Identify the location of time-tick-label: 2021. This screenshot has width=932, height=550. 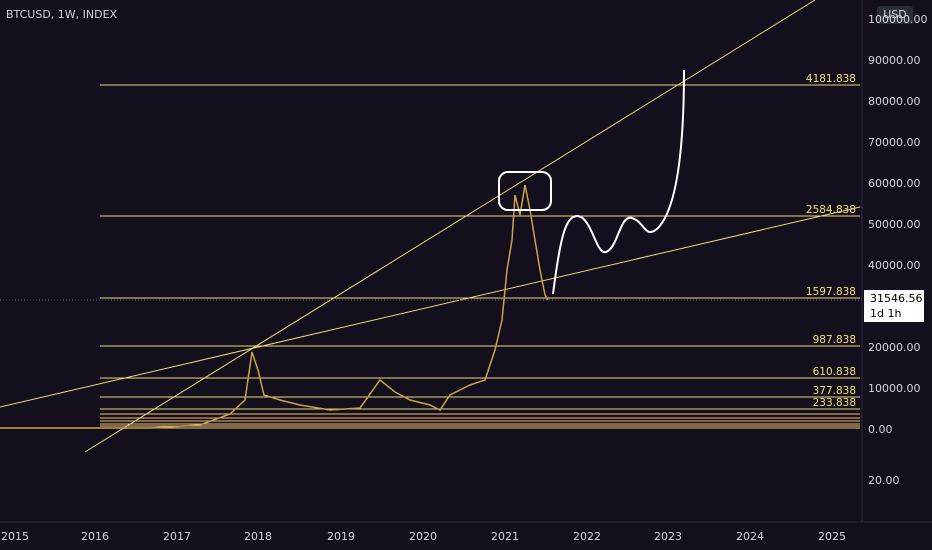
(505, 536).